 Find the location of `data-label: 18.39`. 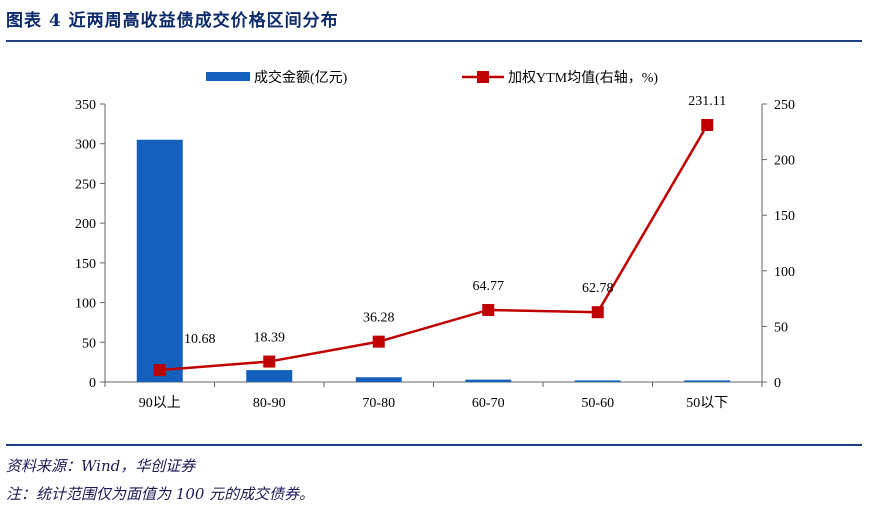

data-label: 18.39 is located at coordinates (270, 338).